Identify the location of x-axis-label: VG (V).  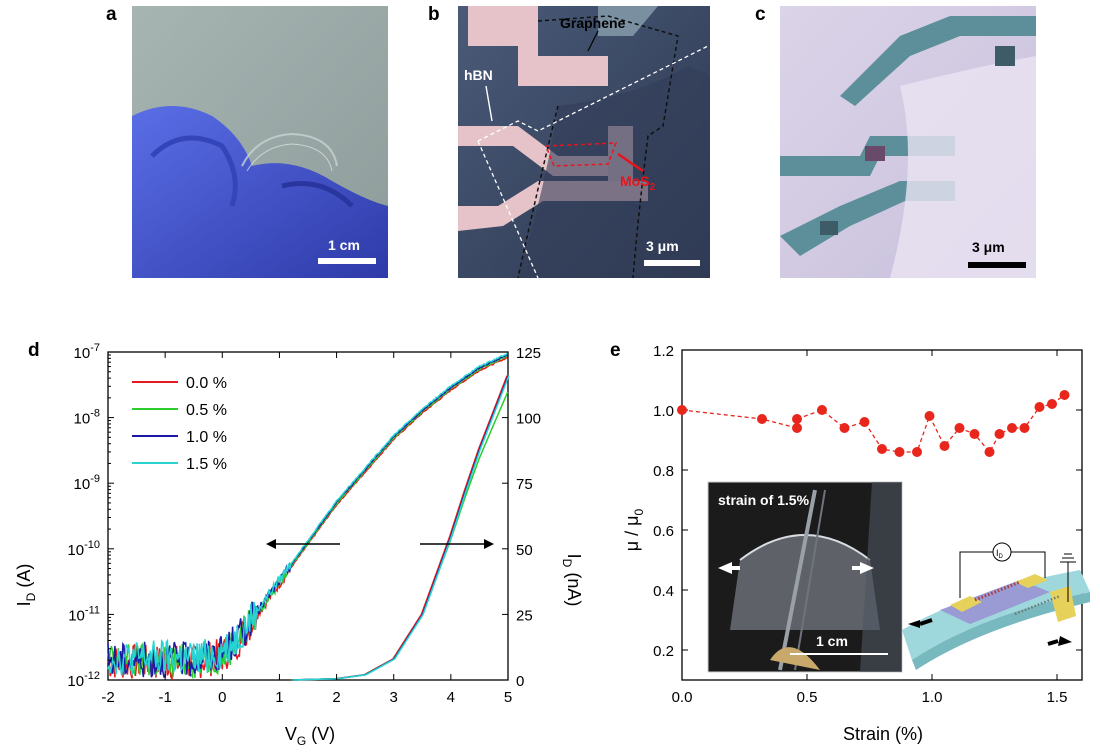
(310, 736).